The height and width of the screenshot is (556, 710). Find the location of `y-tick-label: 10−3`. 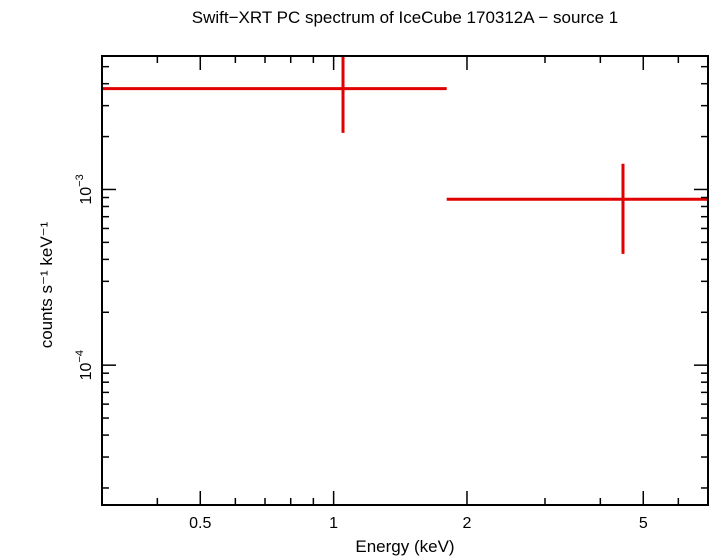

y-tick-label: 10−3 is located at coordinates (84, 189).